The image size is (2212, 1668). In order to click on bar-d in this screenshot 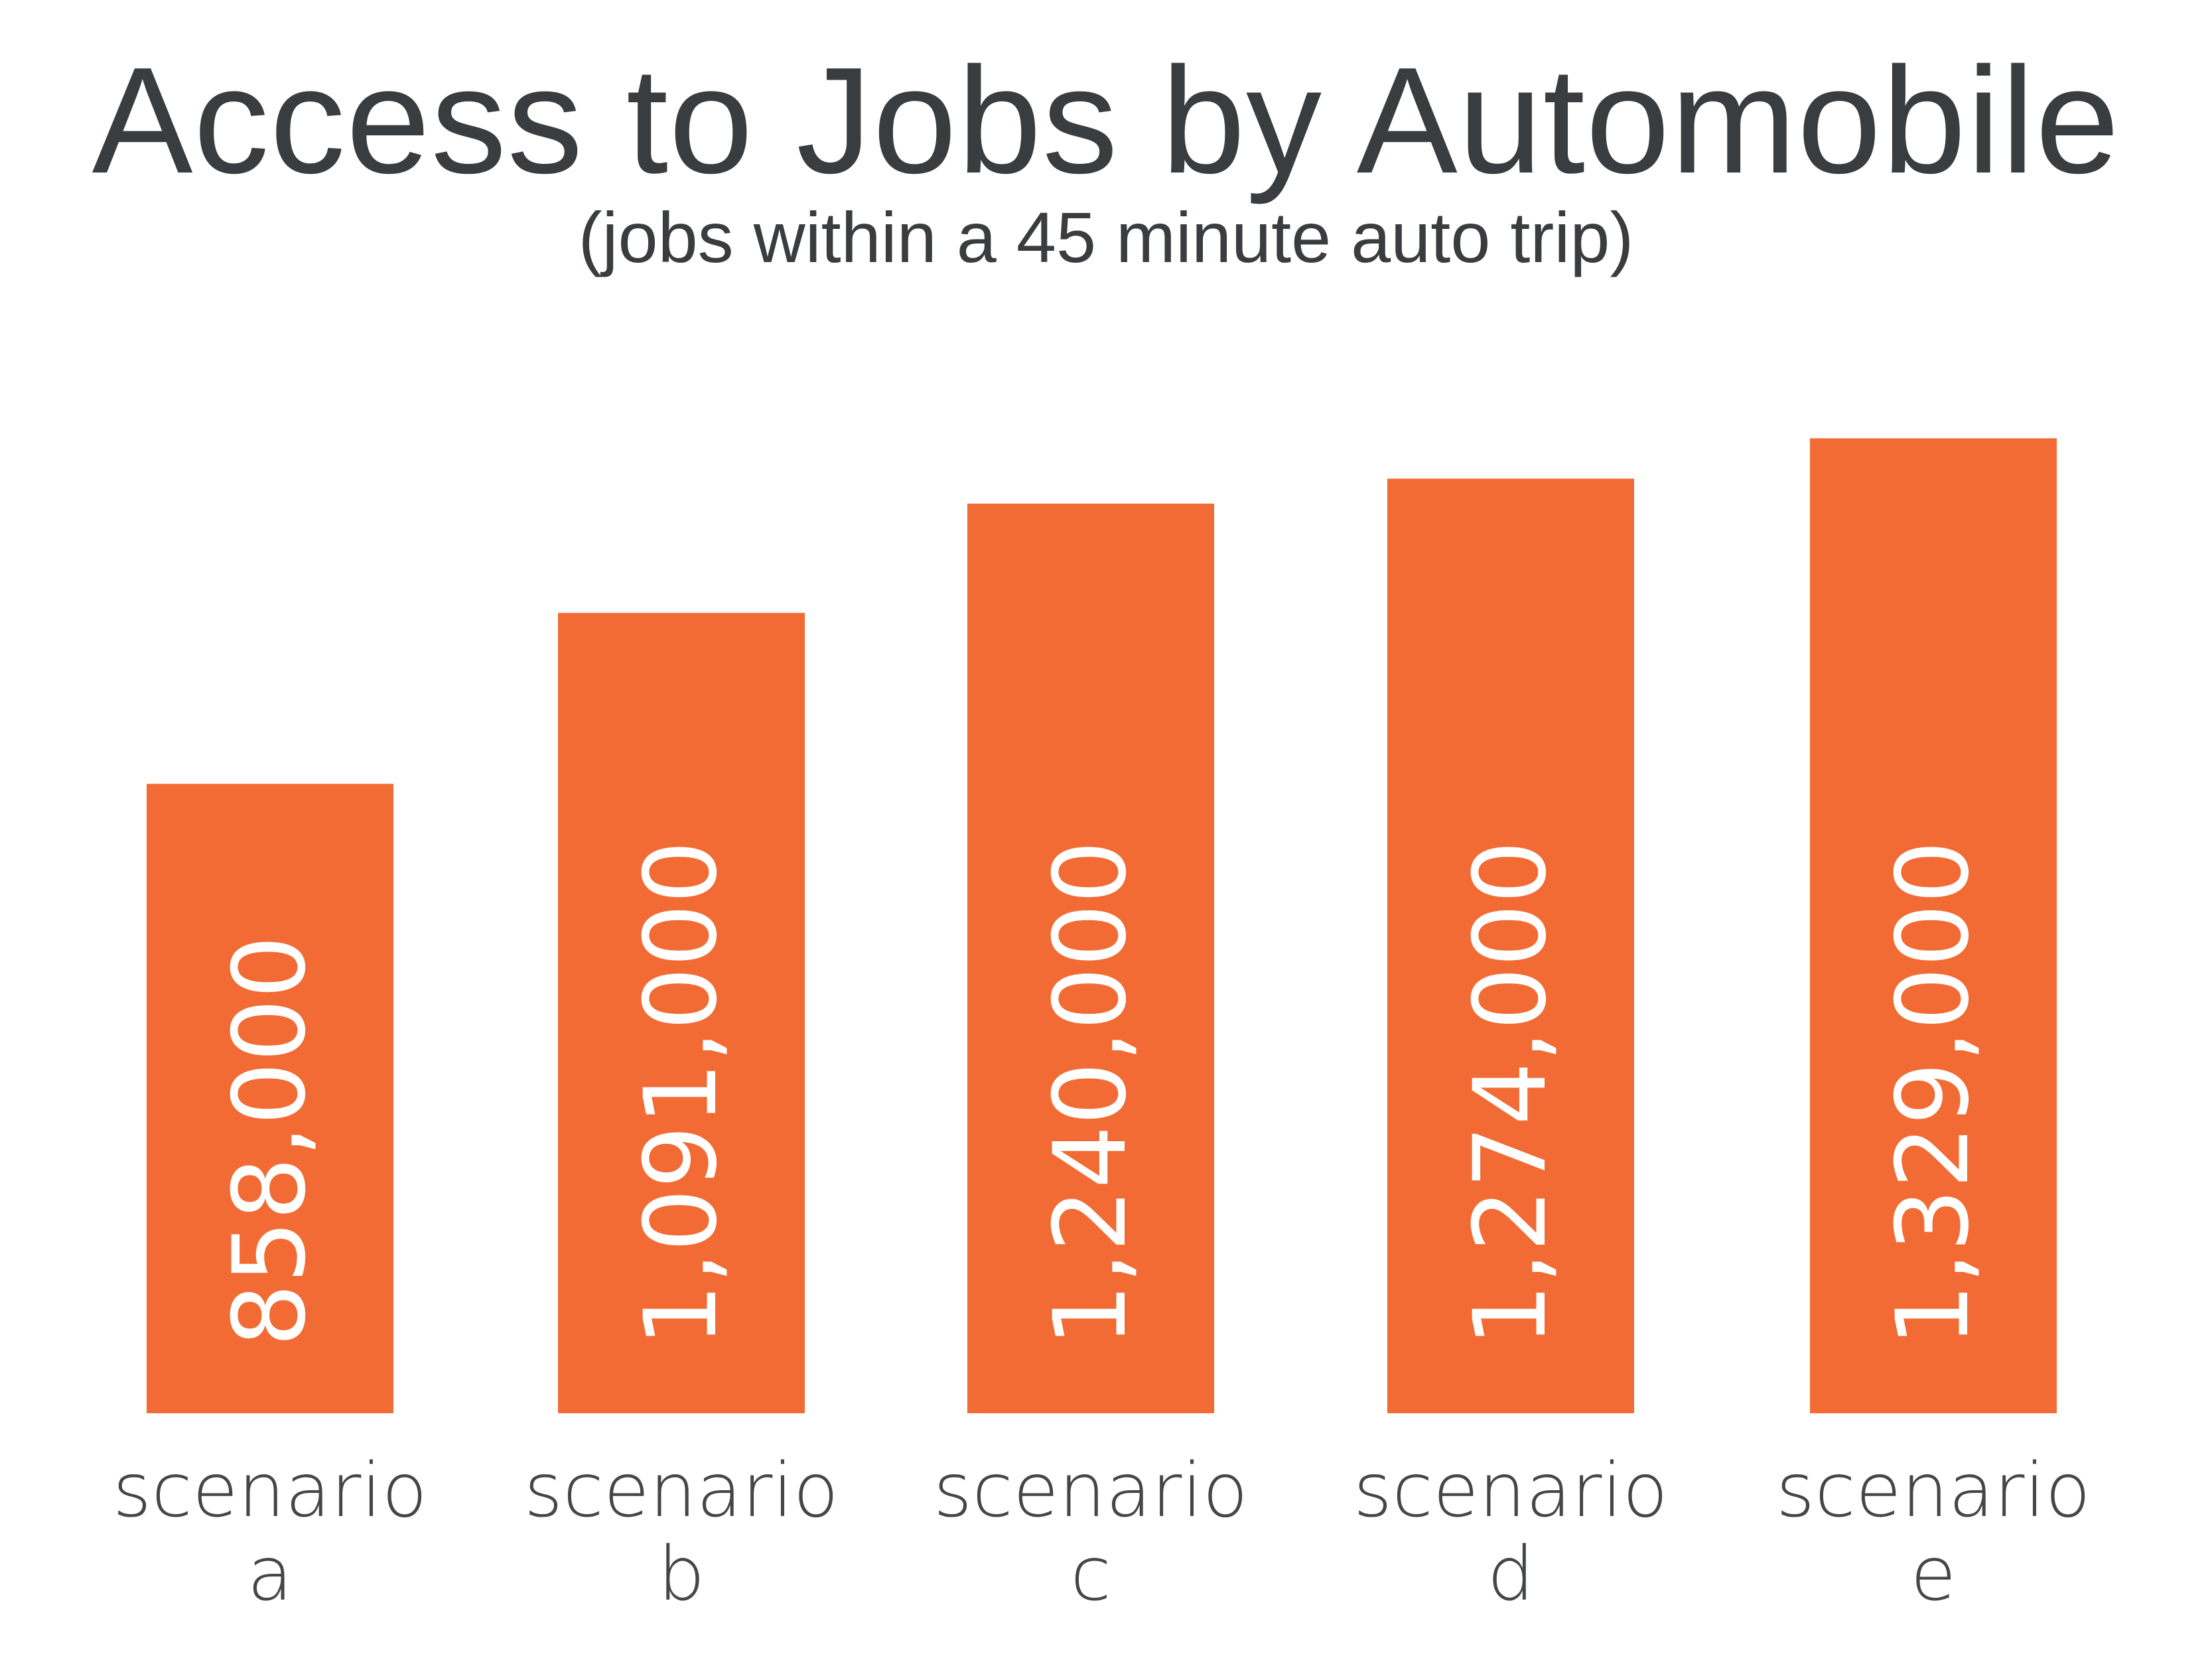, I will do `click(1510, 945)`.